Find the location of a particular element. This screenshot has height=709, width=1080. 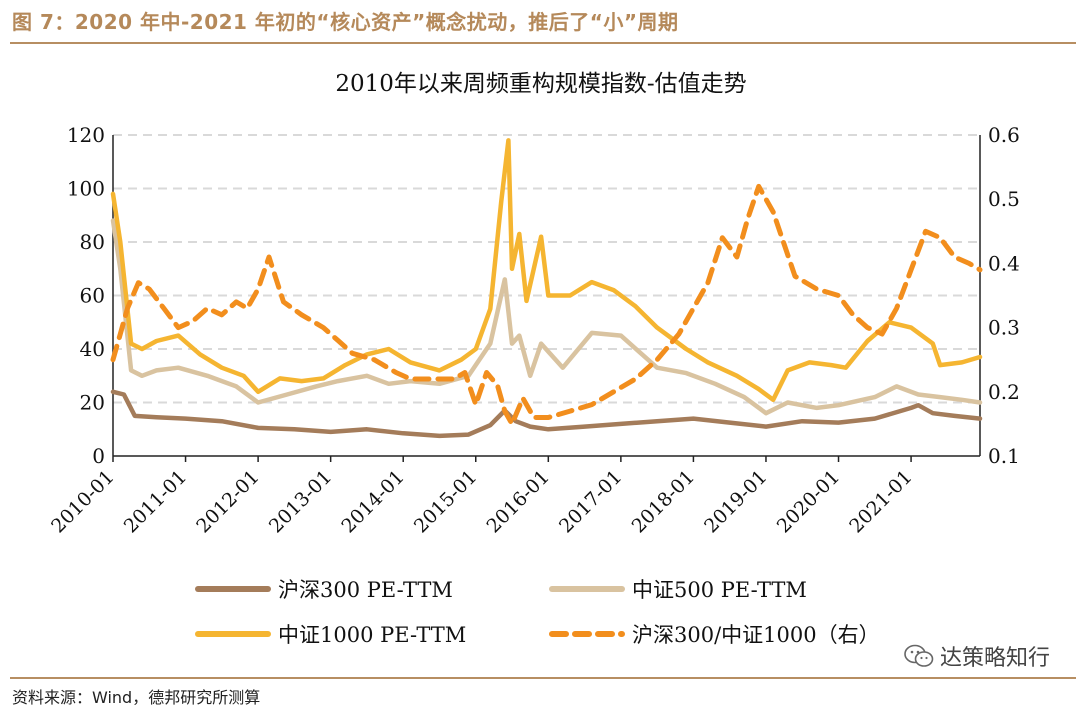

left-tick-label: 60 is located at coordinates (92, 296).